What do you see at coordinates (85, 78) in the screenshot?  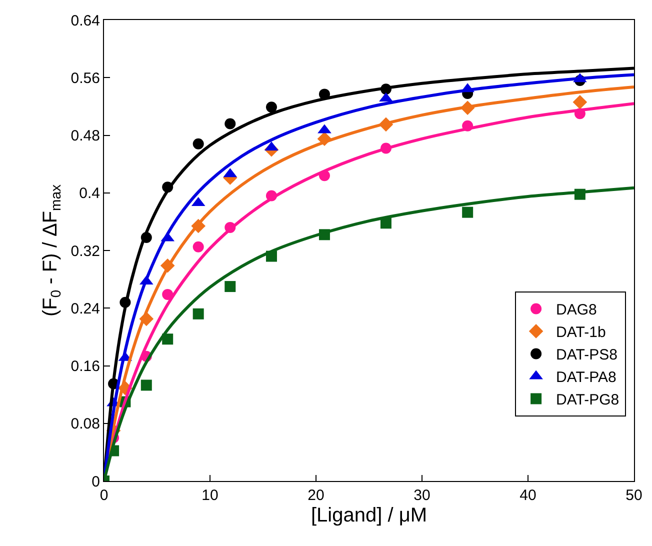 I see `y-tick-label: 0.56` at bounding box center [85, 78].